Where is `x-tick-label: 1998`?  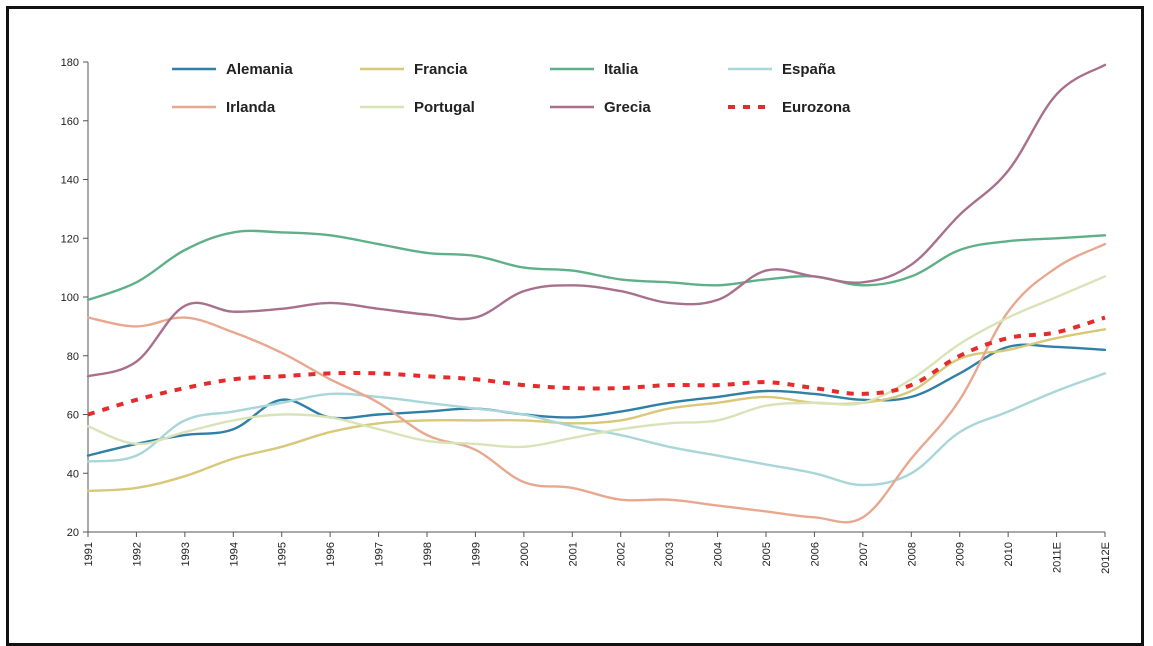 x-tick-label: 1998 is located at coordinates (428, 554).